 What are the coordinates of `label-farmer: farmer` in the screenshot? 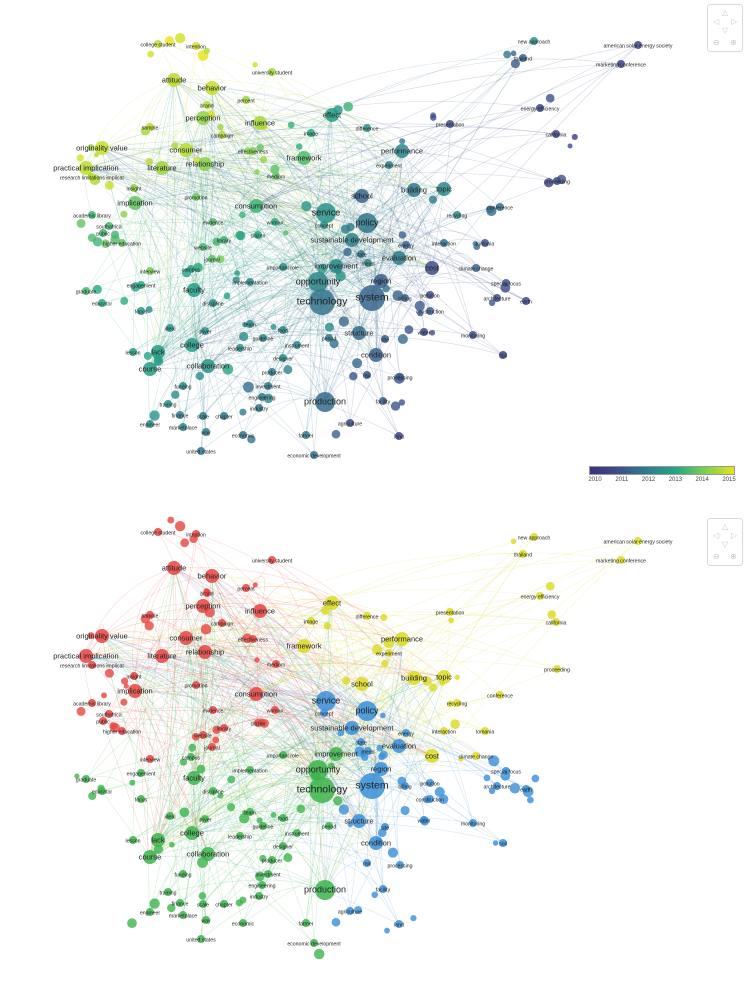 It's located at (306, 925).